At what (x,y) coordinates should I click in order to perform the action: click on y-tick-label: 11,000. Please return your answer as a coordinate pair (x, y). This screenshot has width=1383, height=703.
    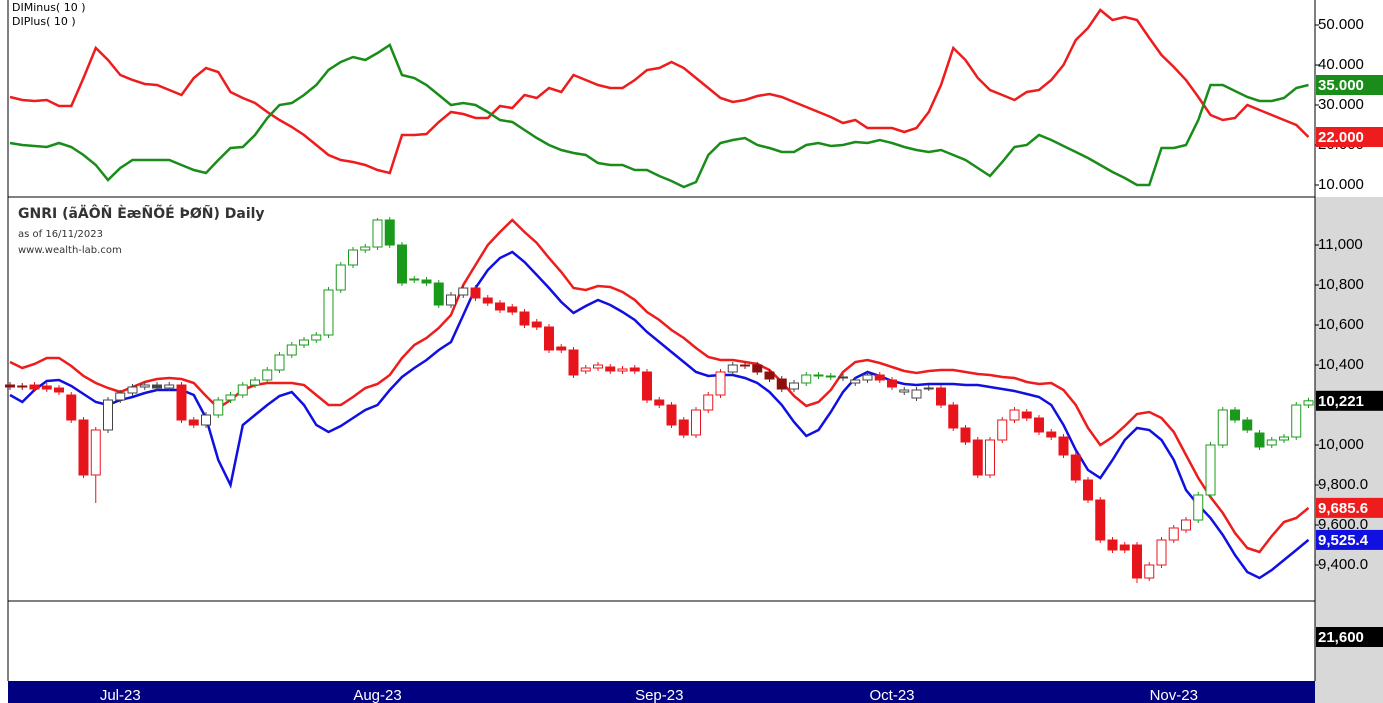
    Looking at the image, I should click on (1340, 244).